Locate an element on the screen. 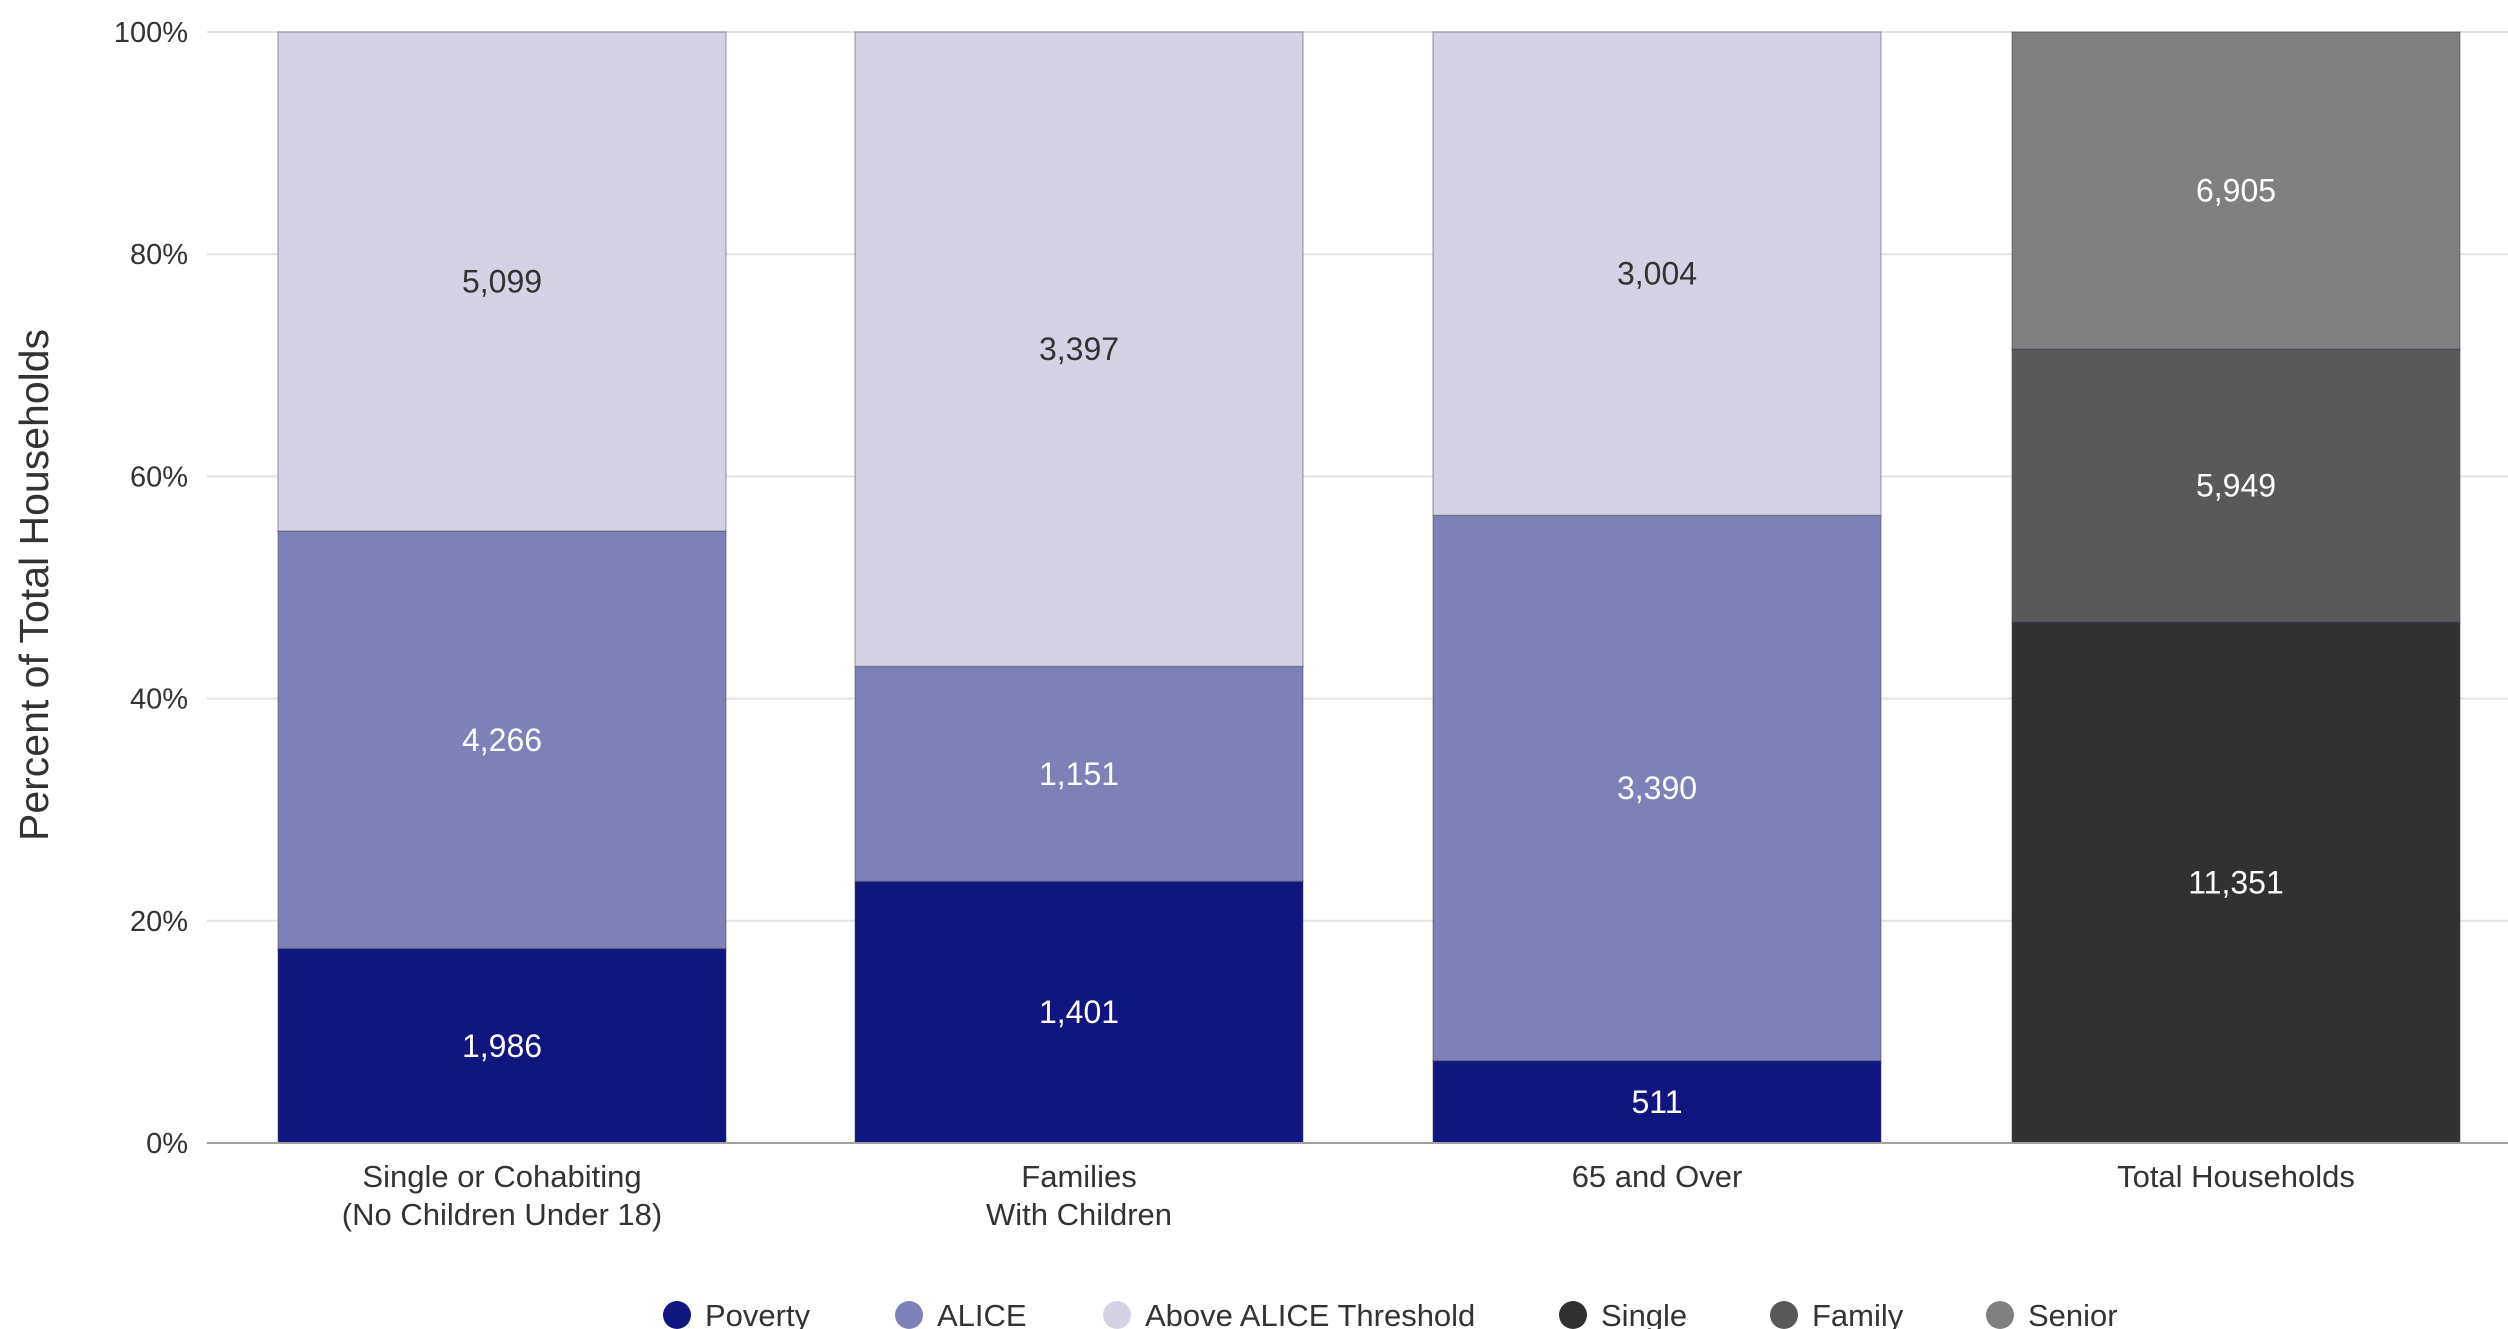  y-axis-ticks: 0% 20% 40% 60% 80% 100% is located at coordinates (151, 588).